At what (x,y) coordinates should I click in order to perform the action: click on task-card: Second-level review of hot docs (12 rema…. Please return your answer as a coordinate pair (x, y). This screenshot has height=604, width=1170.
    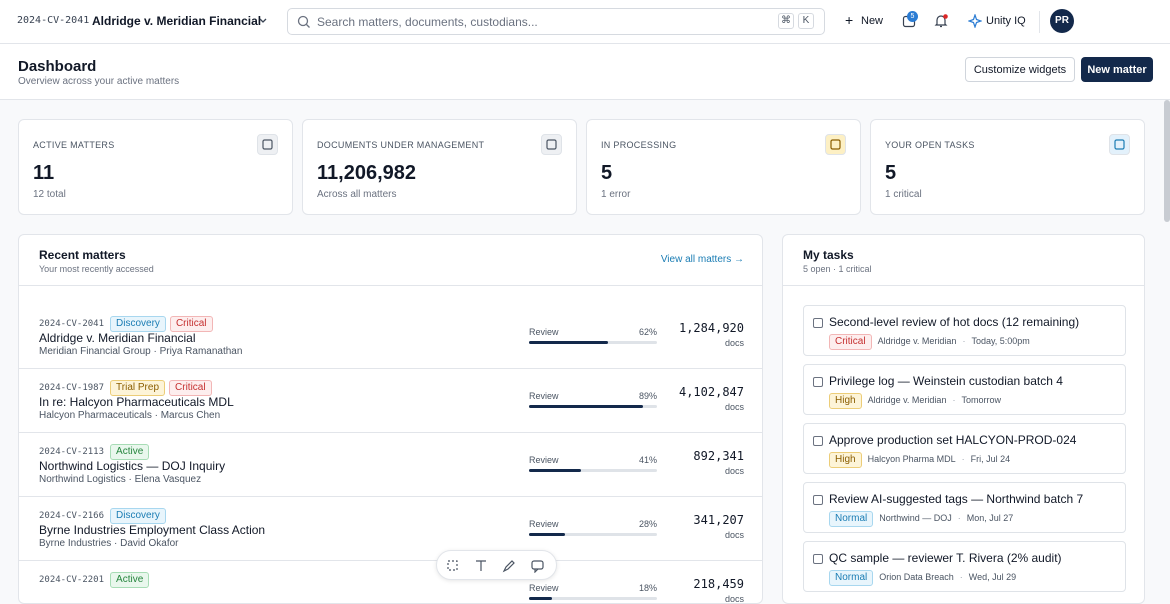
    Looking at the image, I should click on (964, 330).